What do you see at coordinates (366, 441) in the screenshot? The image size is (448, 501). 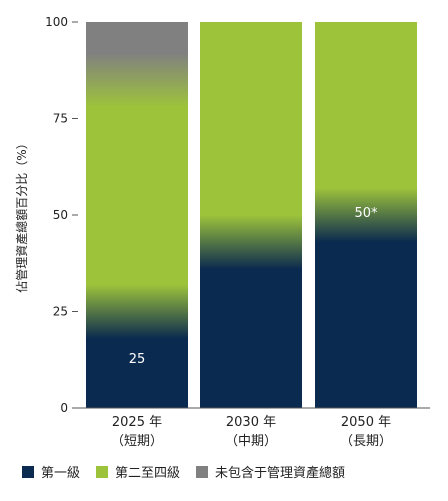 I see `x-tick-label-term-2: （長期）` at bounding box center [366, 441].